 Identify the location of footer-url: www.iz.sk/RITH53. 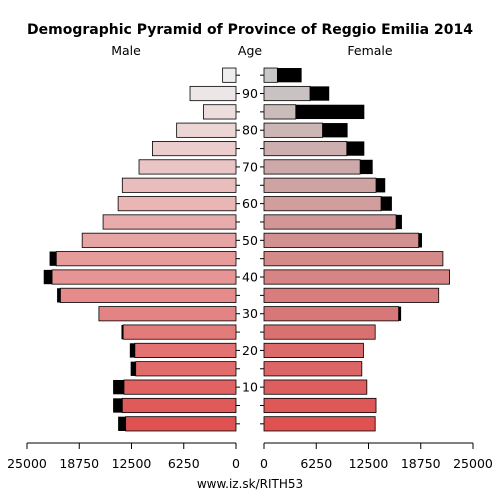
(250, 484).